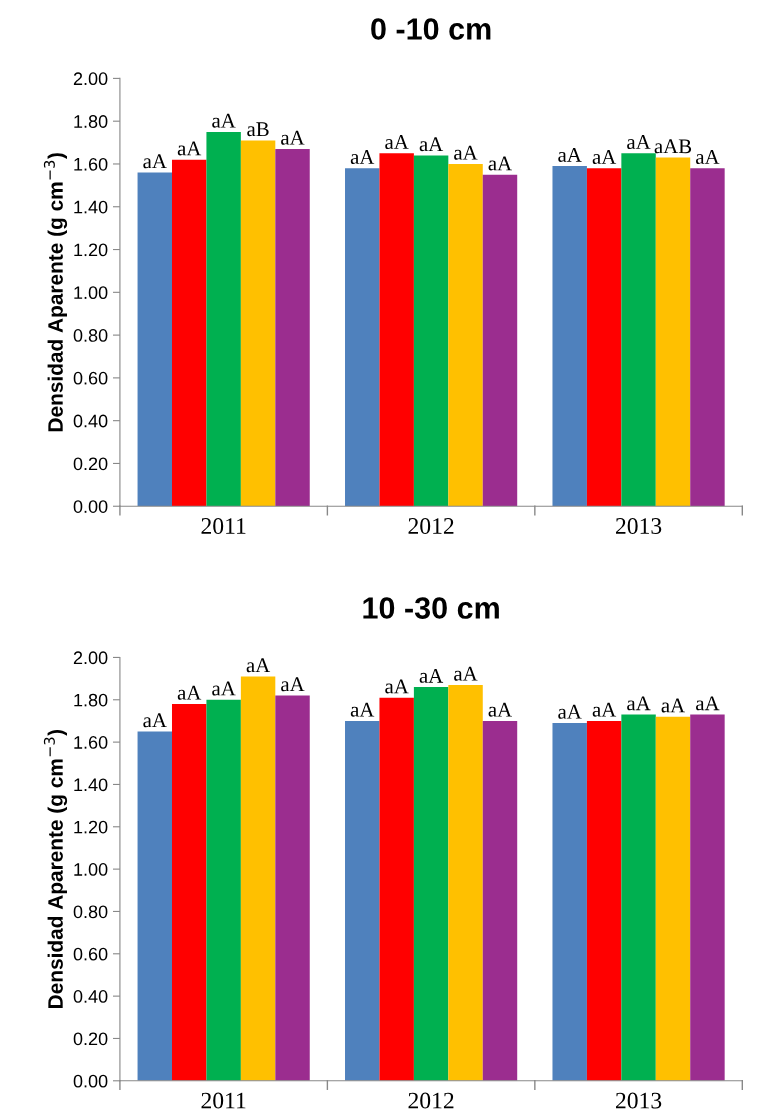 This screenshot has height=1120, width=759. I want to click on data-label: aAB, so click(673, 146).